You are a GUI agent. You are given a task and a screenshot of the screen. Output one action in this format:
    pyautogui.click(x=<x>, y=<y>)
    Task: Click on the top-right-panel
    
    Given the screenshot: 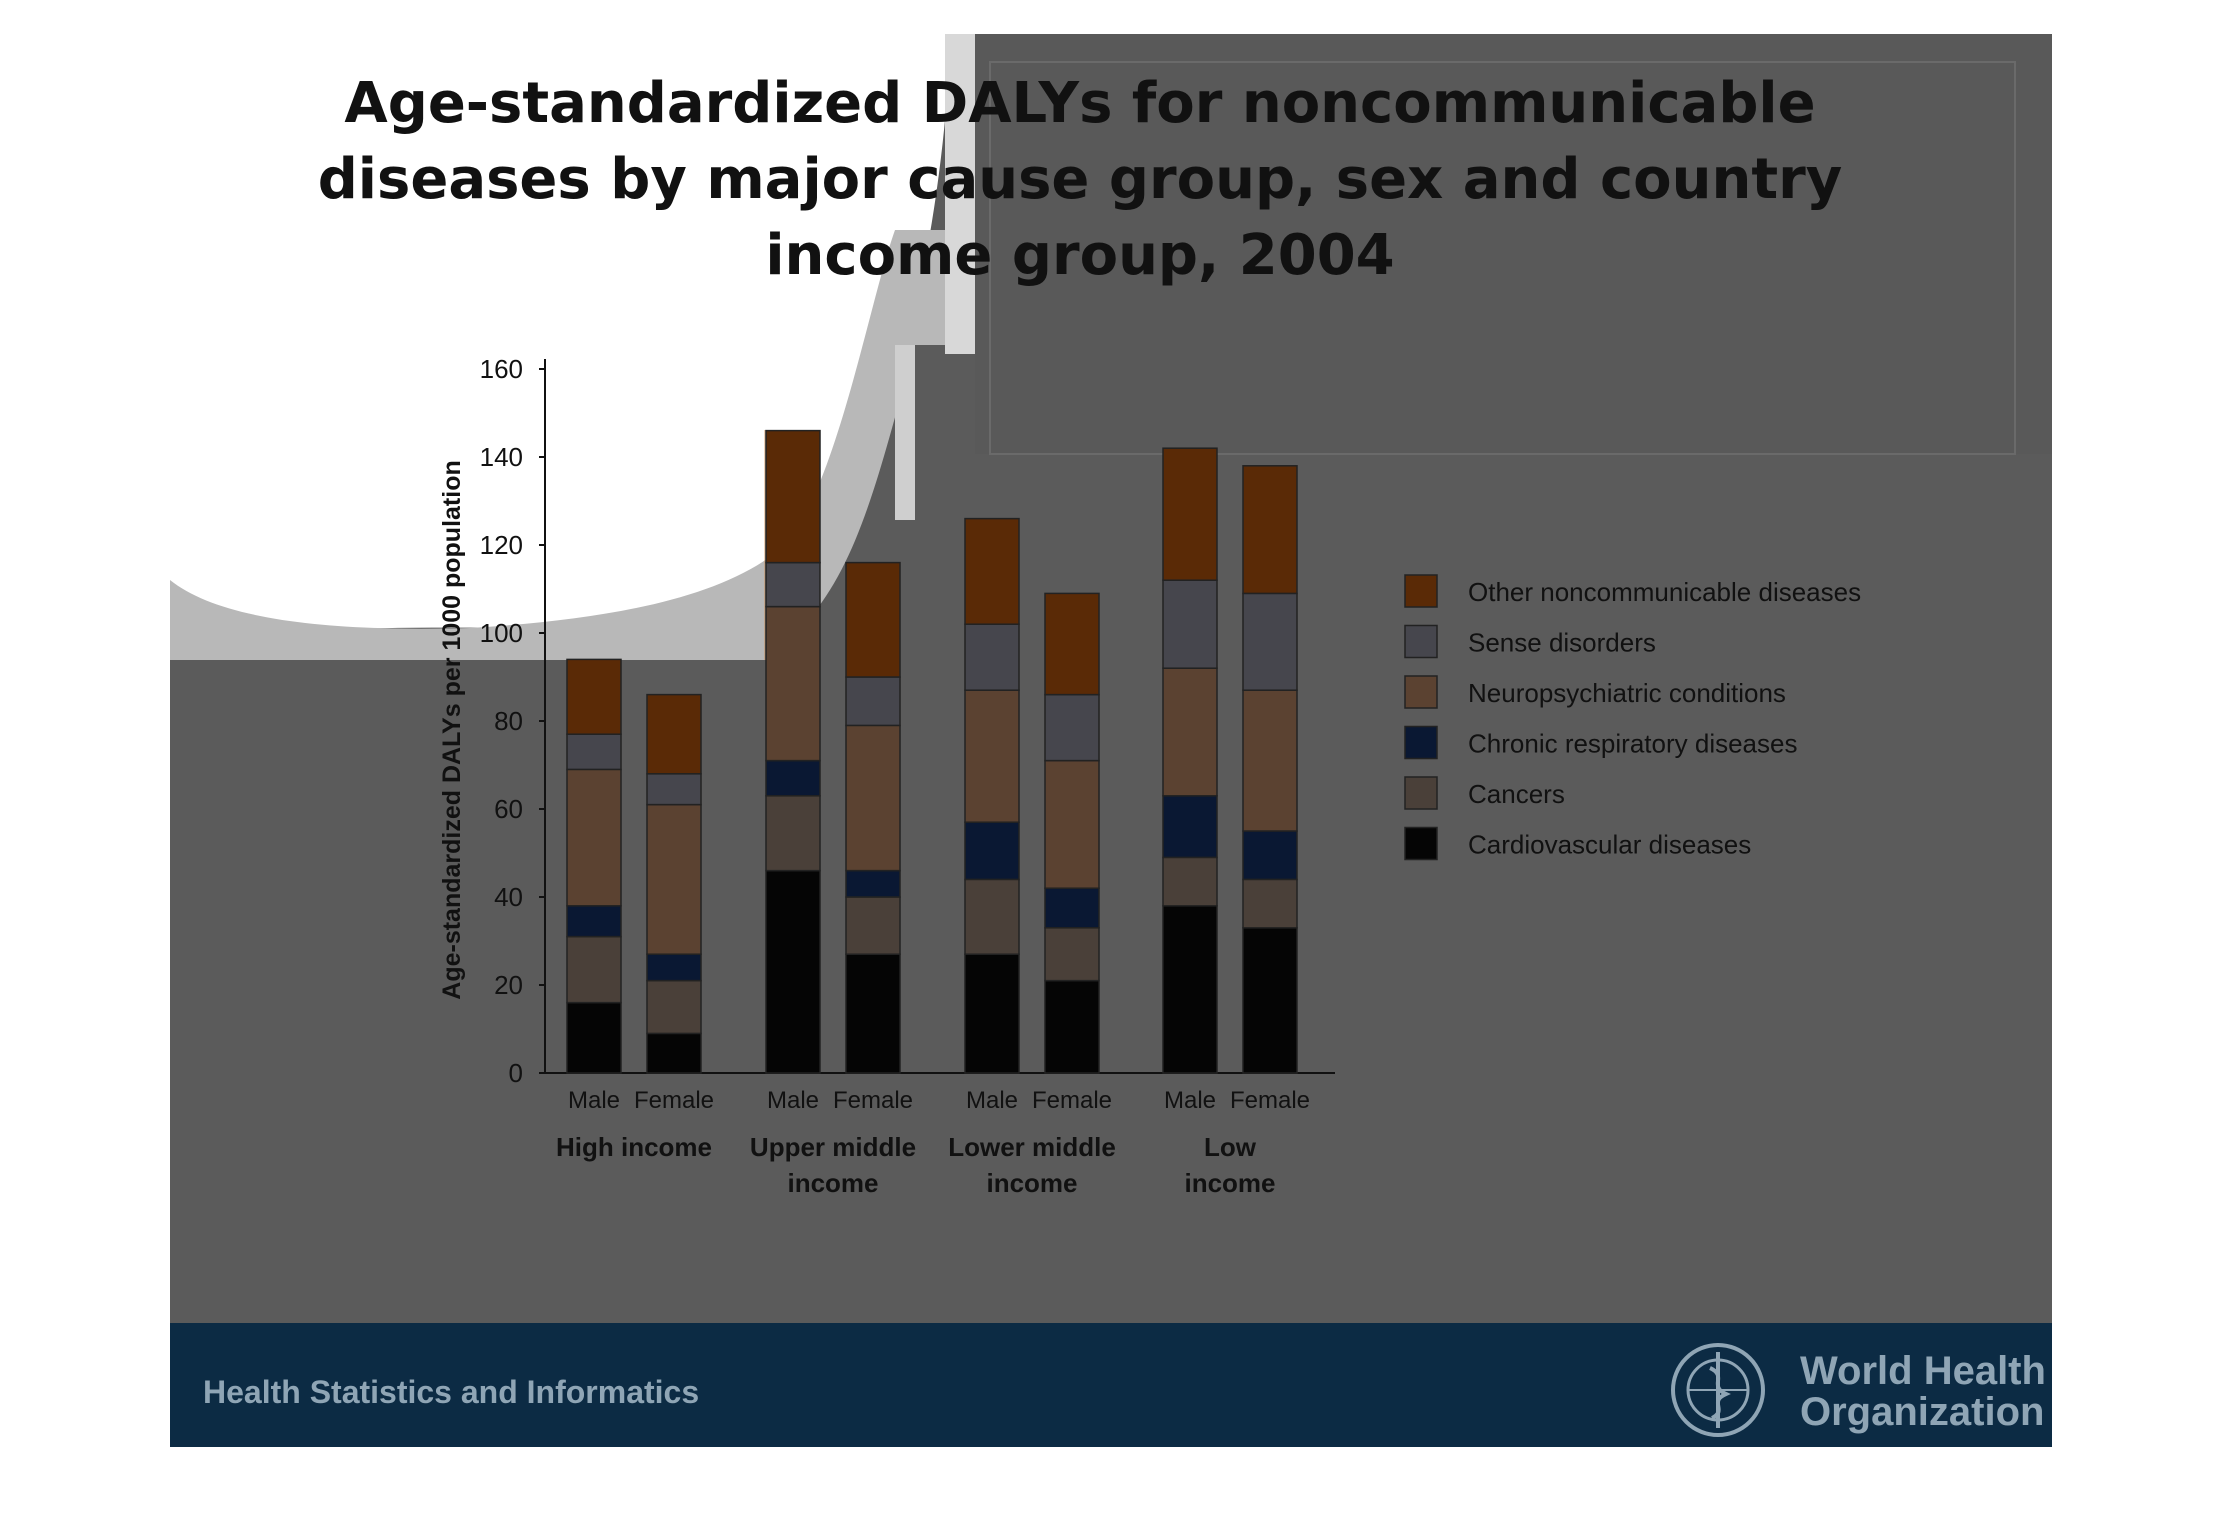 What is the action you would take?
    pyautogui.click(x=1513, y=244)
    